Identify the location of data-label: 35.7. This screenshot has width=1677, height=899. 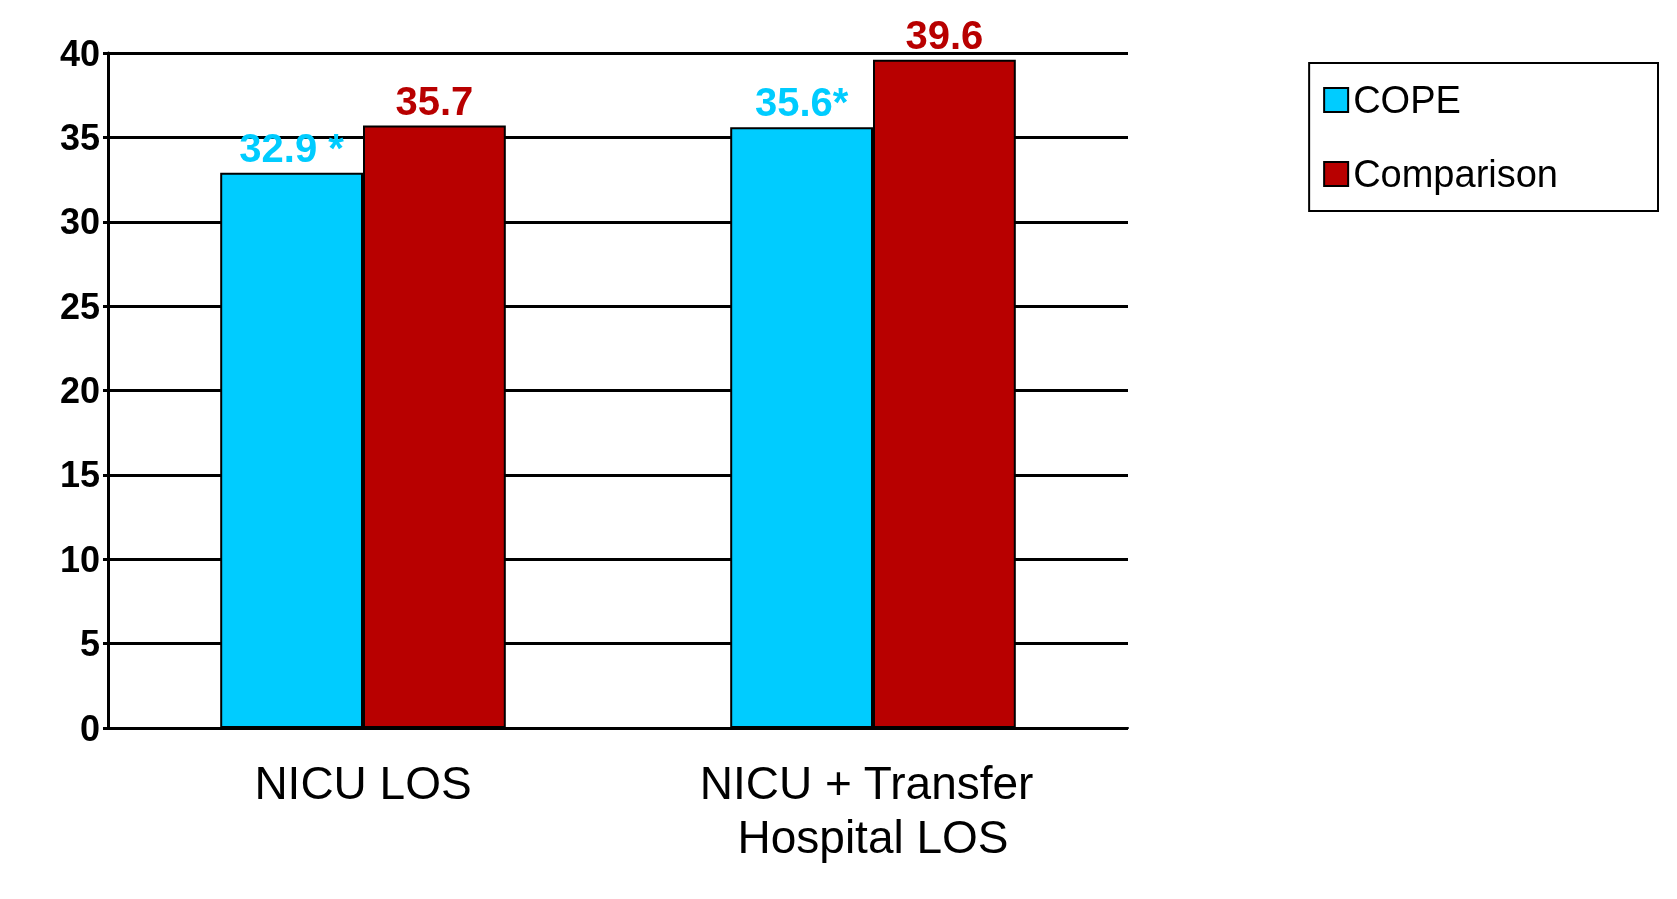
(434, 100).